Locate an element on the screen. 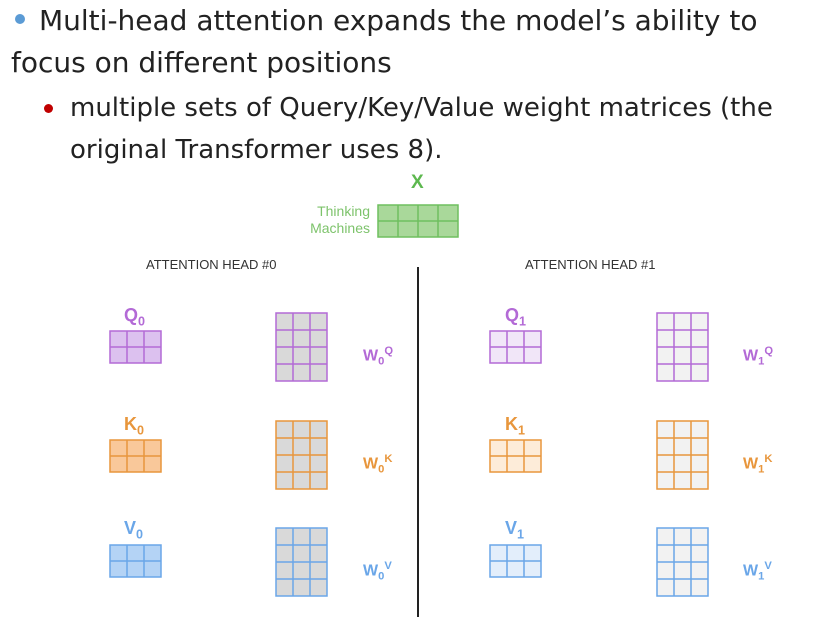 Image resolution: width=827 pixels, height=617 pixels. query-weight-label-head-0: W0Q is located at coordinates (378, 356).